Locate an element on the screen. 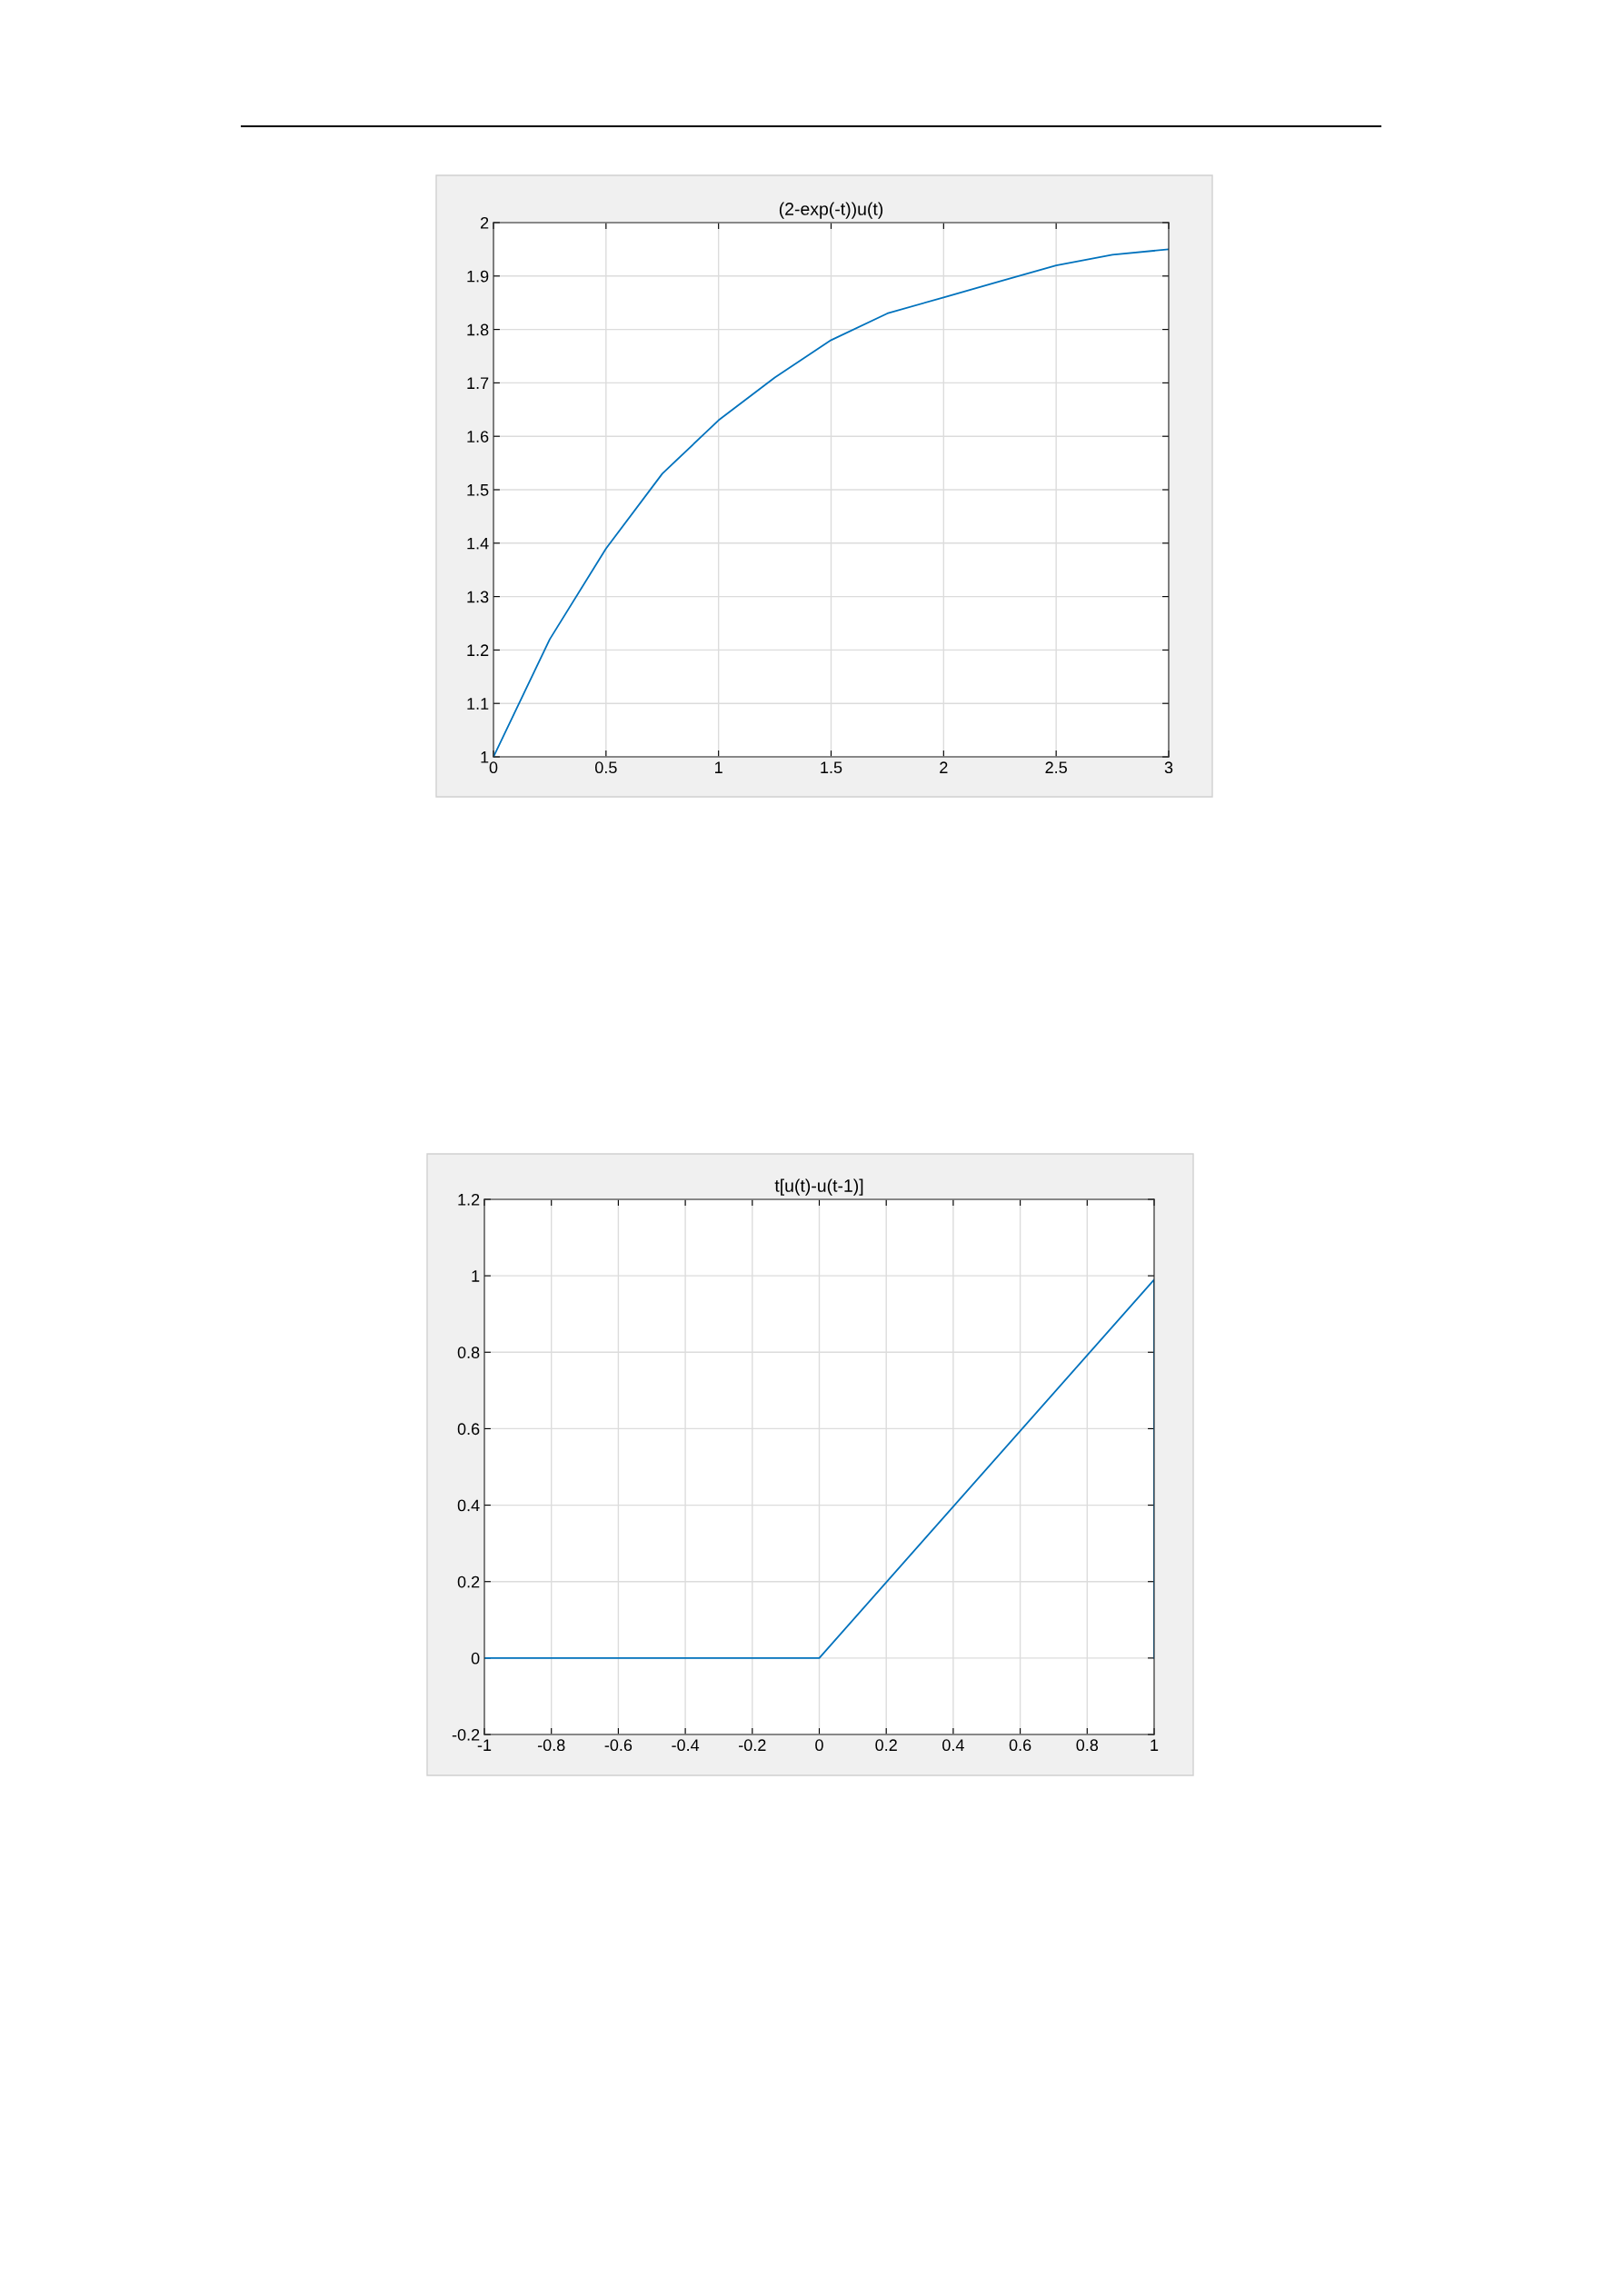 This screenshot has height=2296, width=1624. y-tick-label: 1.1 is located at coordinates (478, 704).